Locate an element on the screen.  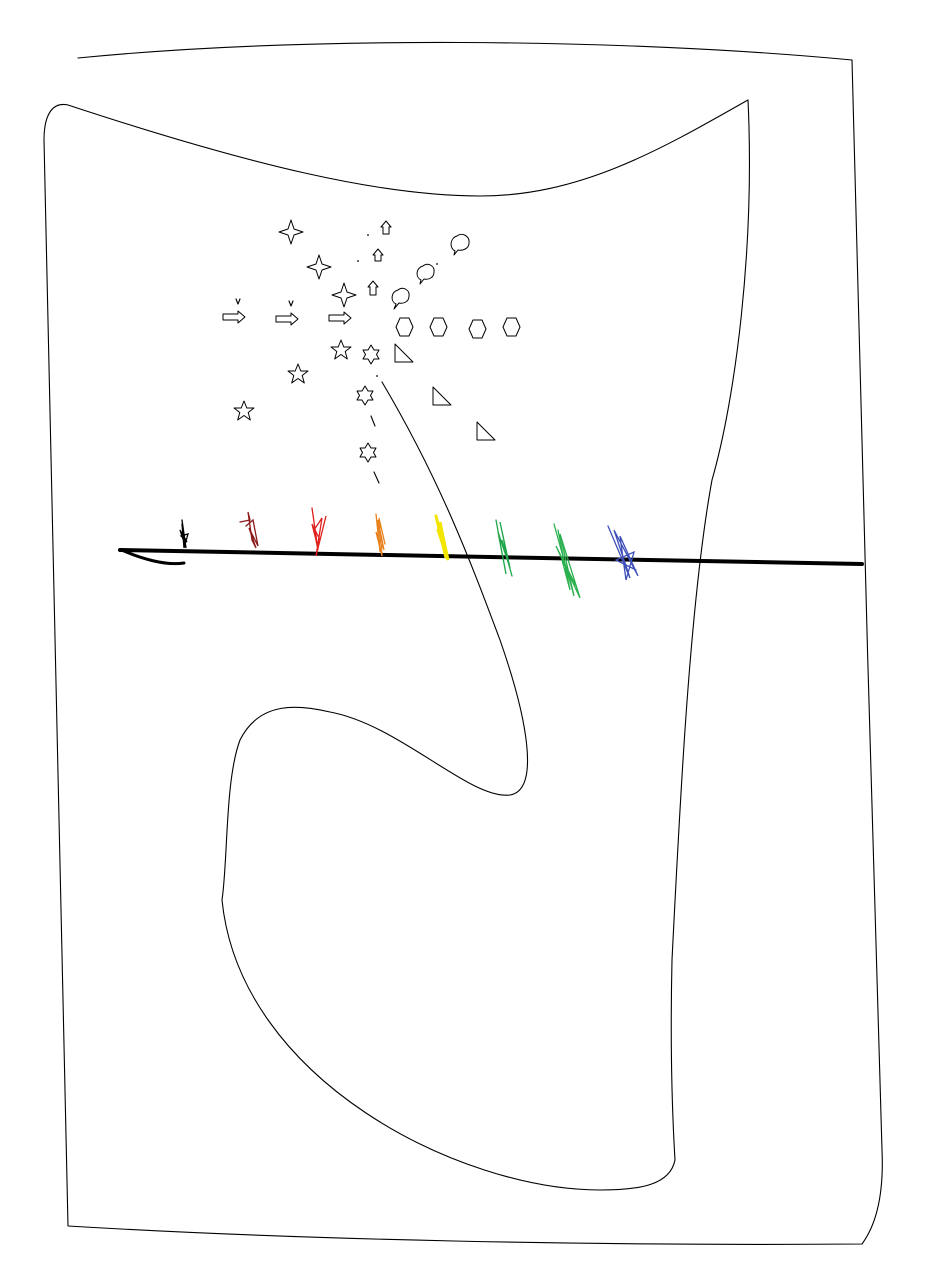
v-mark-group is located at coordinates (264, 302).